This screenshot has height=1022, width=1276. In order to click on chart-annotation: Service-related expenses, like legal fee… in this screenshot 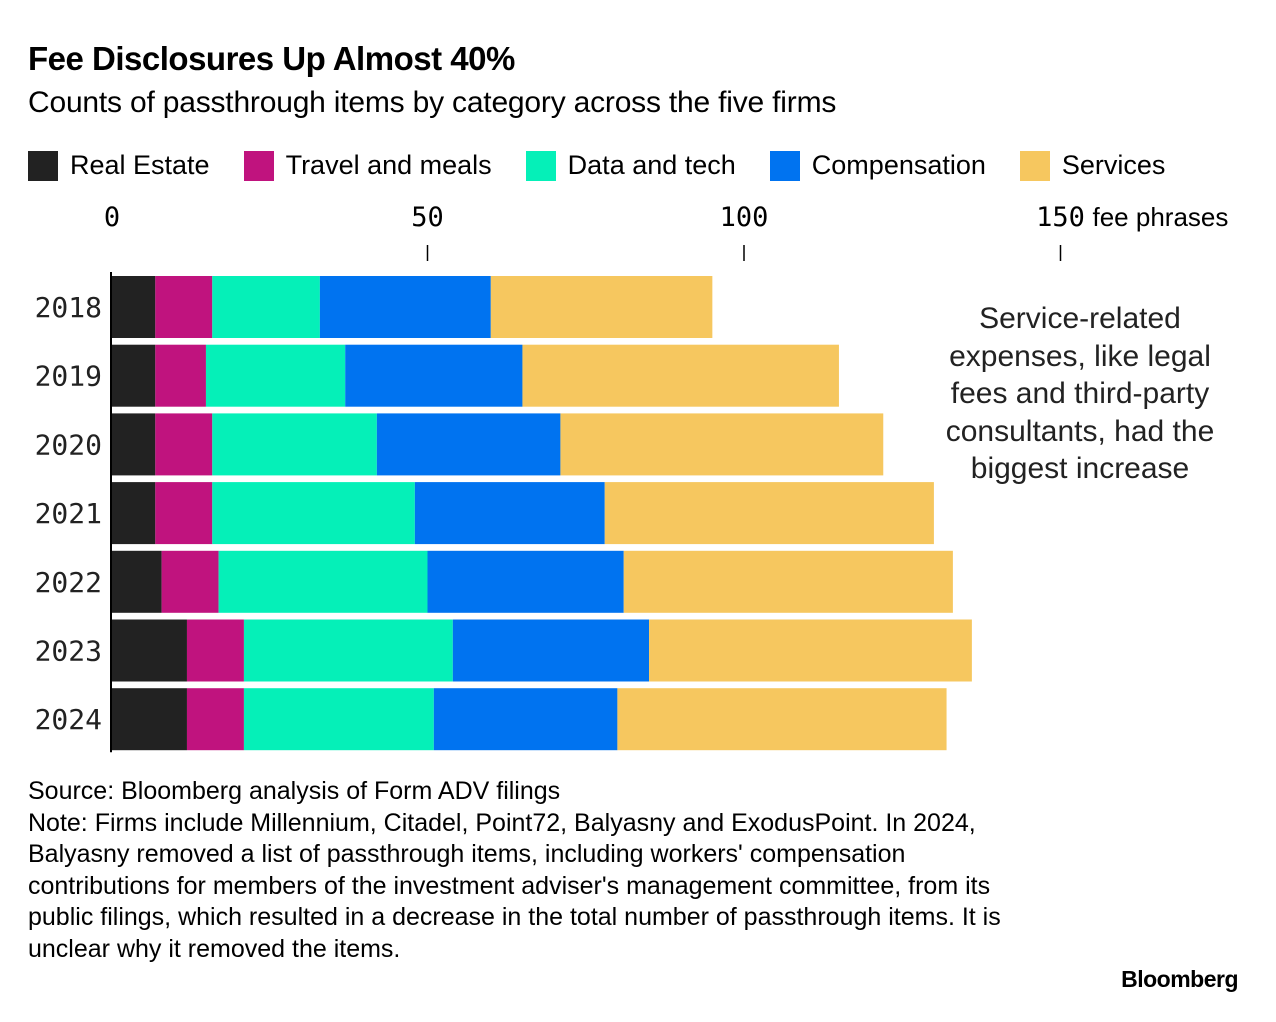, I will do `click(1080, 393)`.